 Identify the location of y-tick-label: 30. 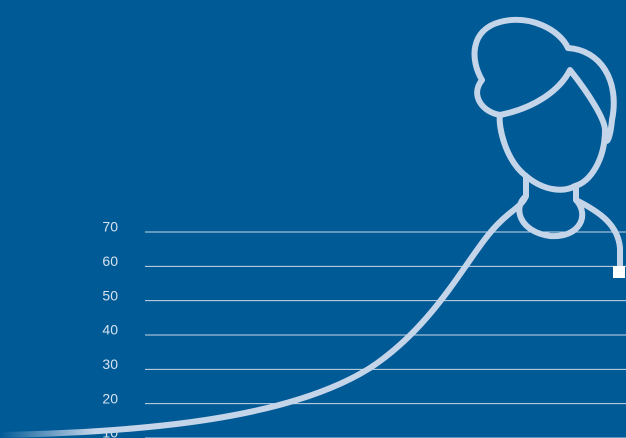
(110, 364).